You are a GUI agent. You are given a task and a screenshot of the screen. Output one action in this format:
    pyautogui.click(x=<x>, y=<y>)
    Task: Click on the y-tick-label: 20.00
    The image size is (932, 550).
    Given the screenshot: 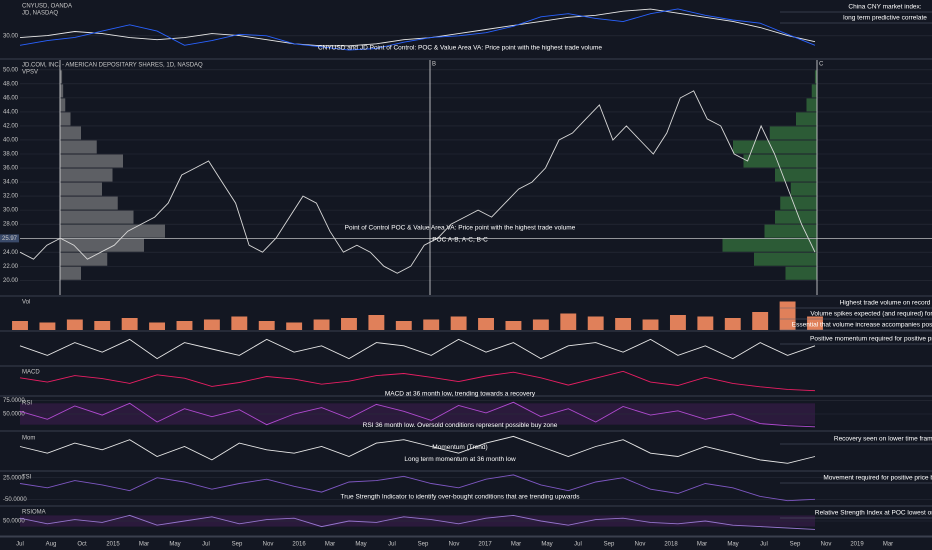 What is the action you would take?
    pyautogui.click(x=11, y=281)
    